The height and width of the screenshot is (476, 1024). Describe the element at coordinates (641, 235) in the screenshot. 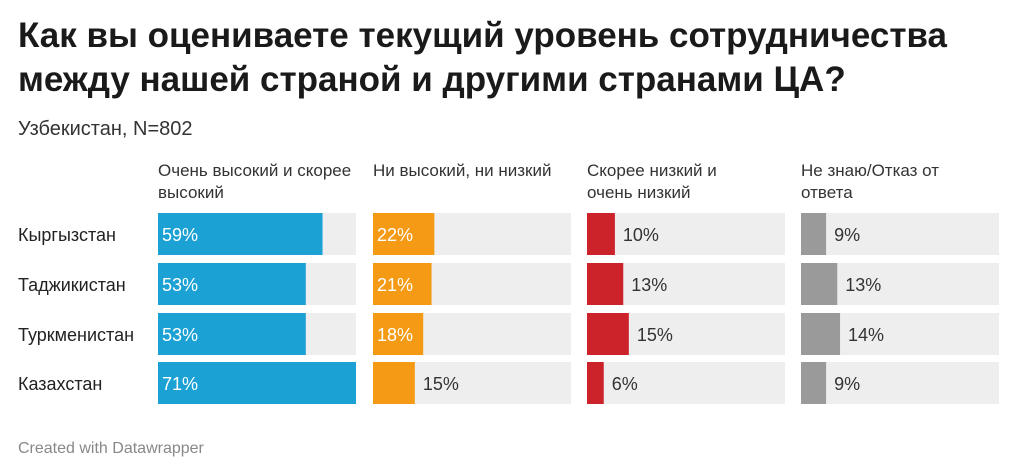

I see `bar-value-label: 10%` at that location.